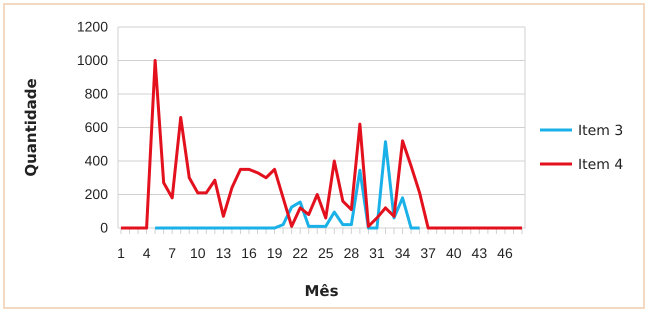 The height and width of the screenshot is (312, 650). Describe the element at coordinates (505, 252) in the screenshot. I see `x-tick-label: 46` at that location.